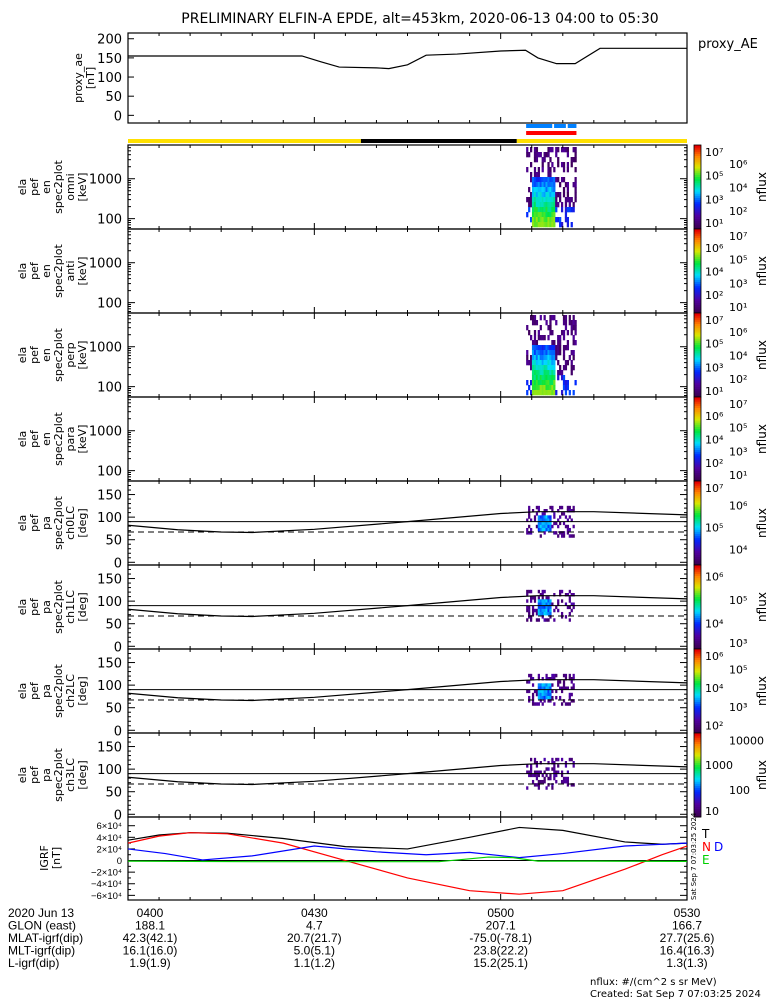 The width and height of the screenshot is (775, 1000). What do you see at coordinates (109, 770) in the screenshot?
I see `y-tick-label: 100` at bounding box center [109, 770].